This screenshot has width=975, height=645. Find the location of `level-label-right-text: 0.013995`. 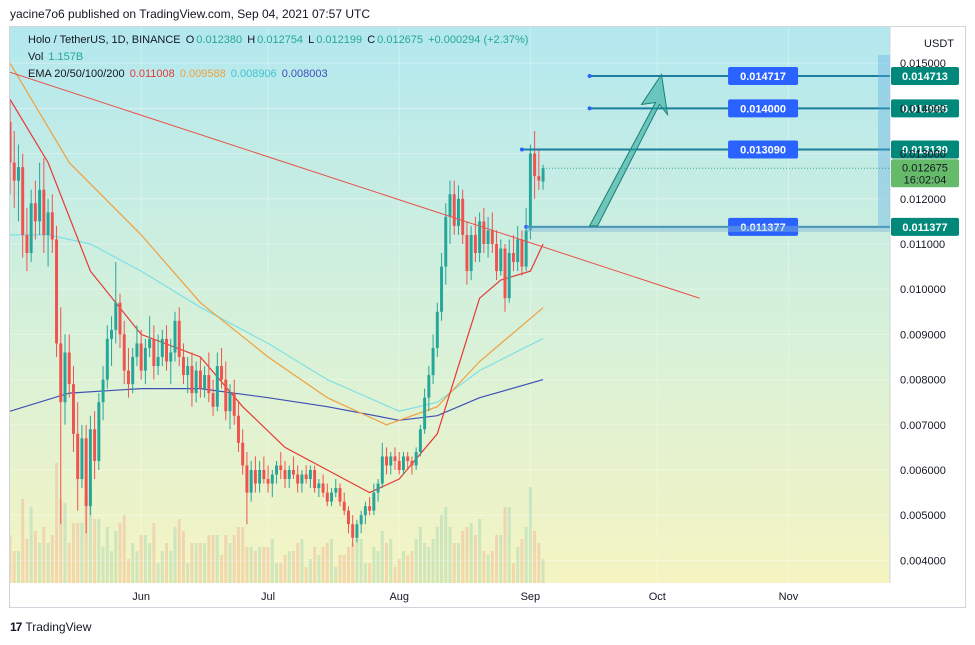

level-label-right-text: 0.013995 is located at coordinates (925, 109).